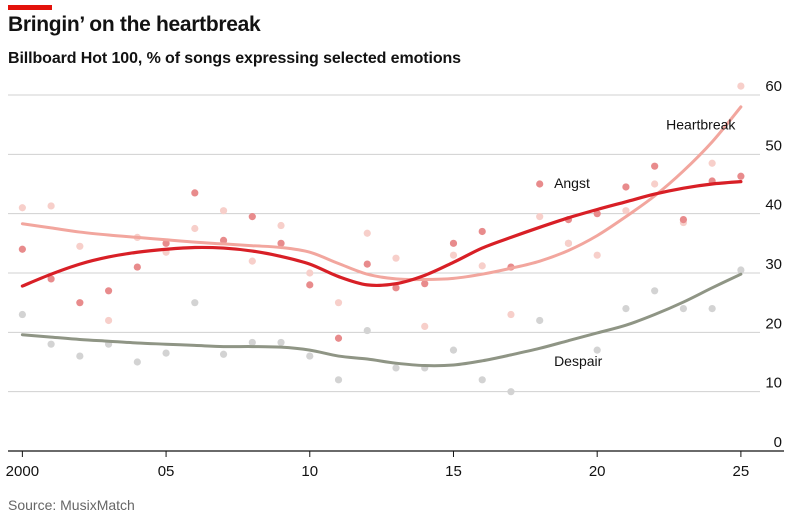 This screenshot has height=525, width=800. Describe the element at coordinates (310, 285) in the screenshot. I see `angst-point-2010` at that location.